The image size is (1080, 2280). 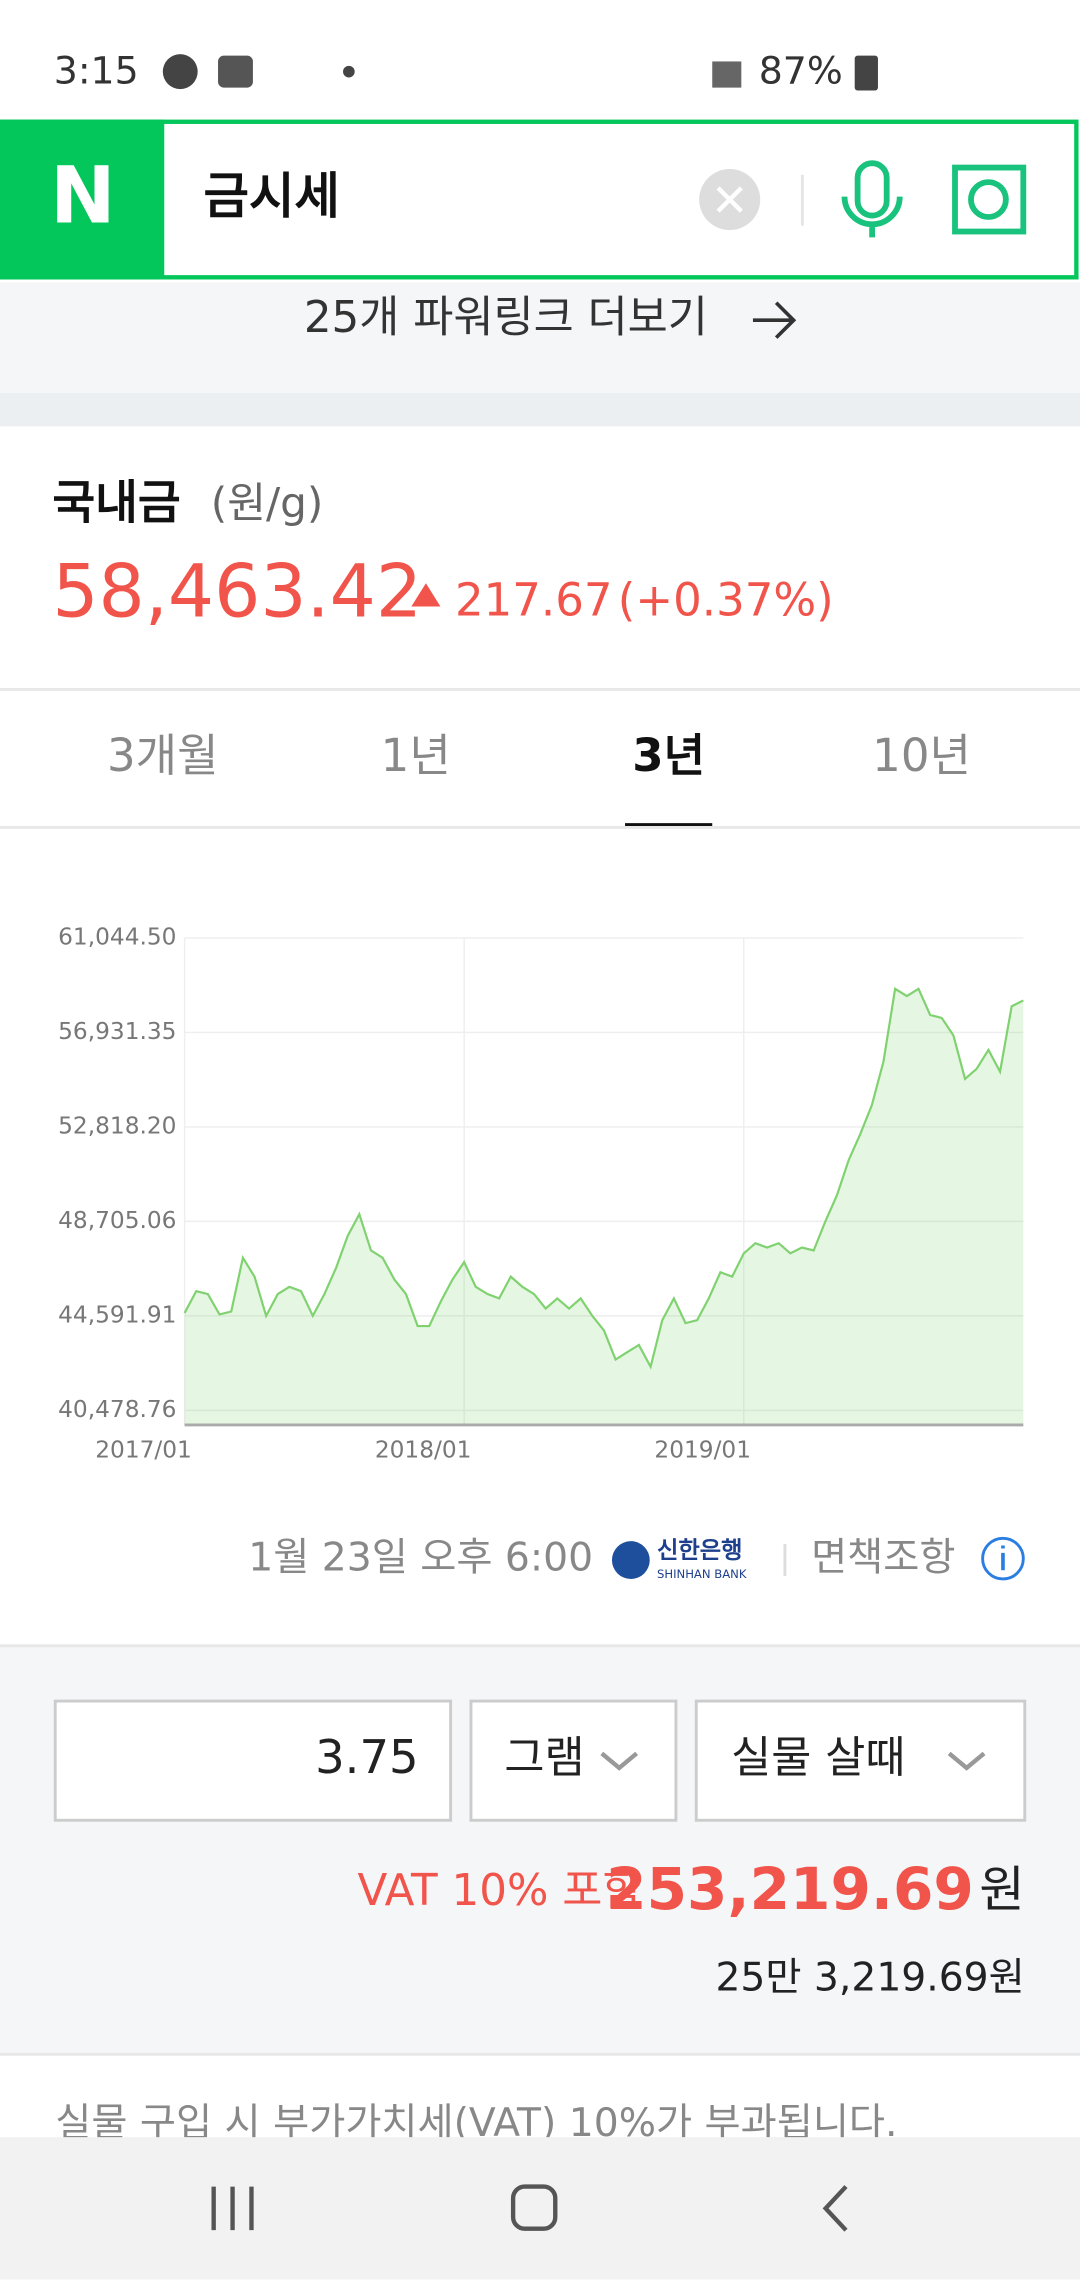 I want to click on price-change-pct: (+0.37%), so click(x=726, y=600).